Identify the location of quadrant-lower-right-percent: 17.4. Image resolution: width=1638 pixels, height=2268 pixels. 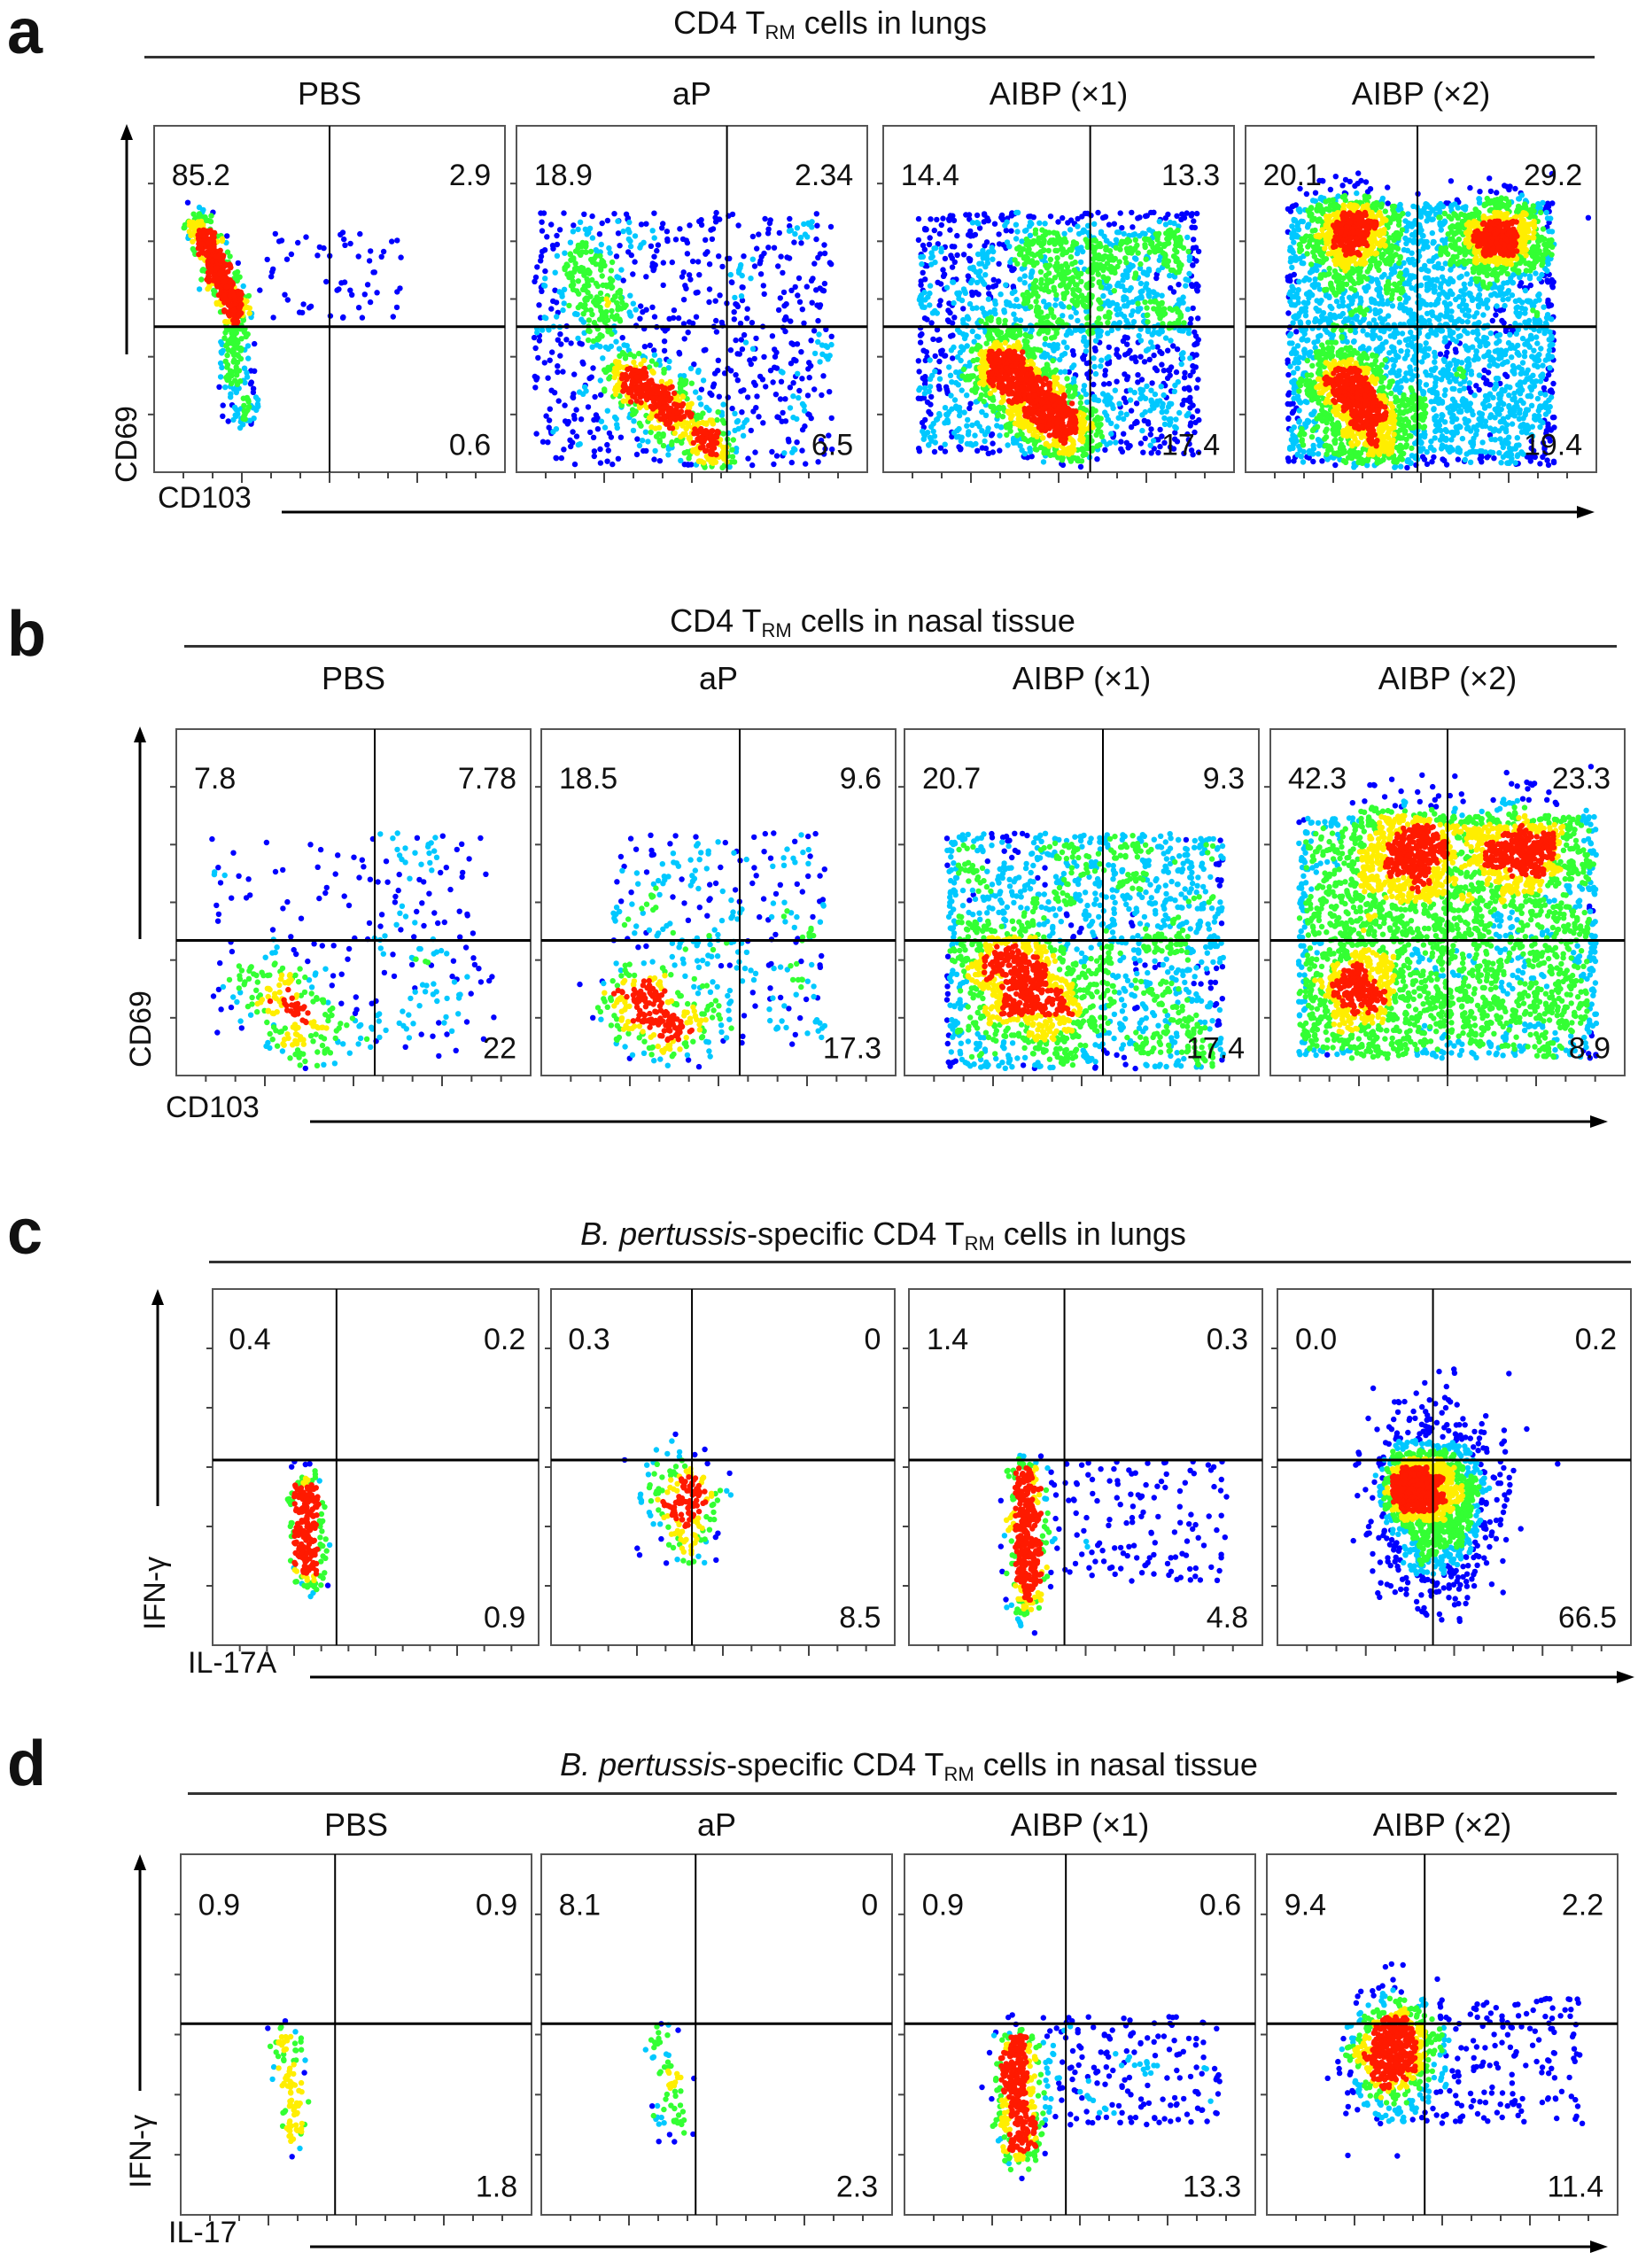
(1190, 445).